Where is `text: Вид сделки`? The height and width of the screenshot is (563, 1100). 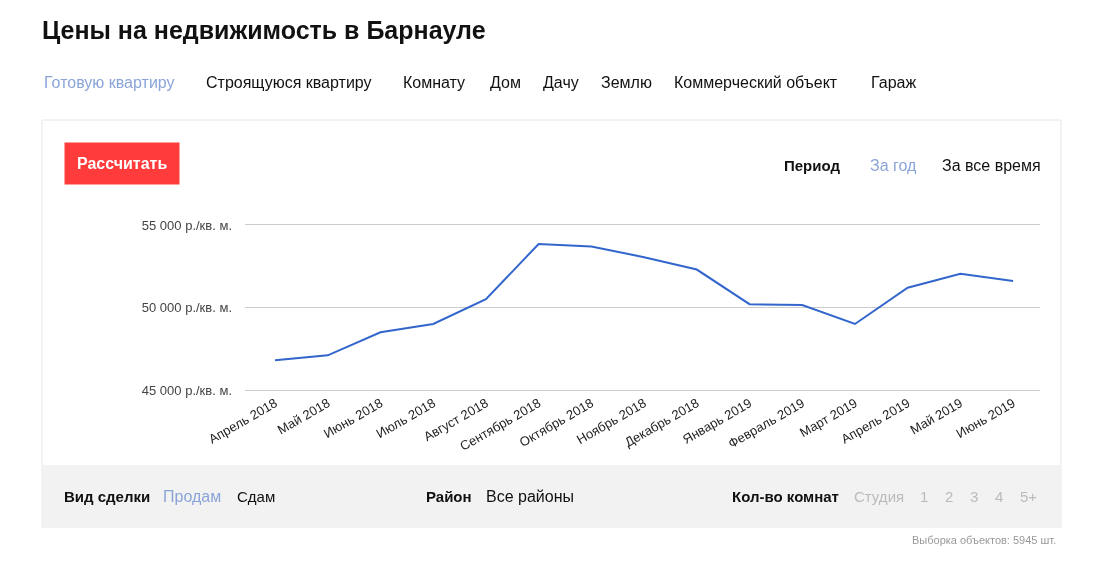 text: Вид сделки is located at coordinates (107, 496).